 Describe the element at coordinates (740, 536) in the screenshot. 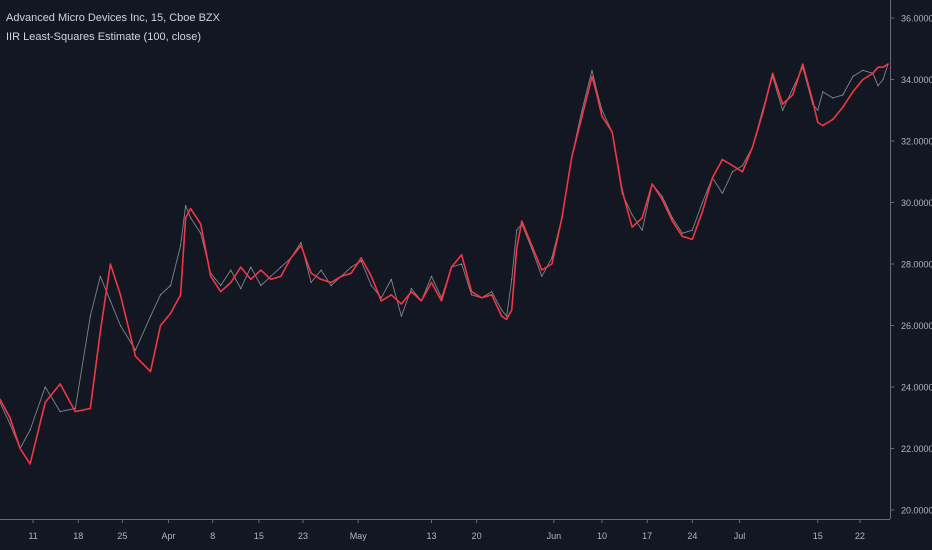

I see `x-tick-label: Jul` at that location.